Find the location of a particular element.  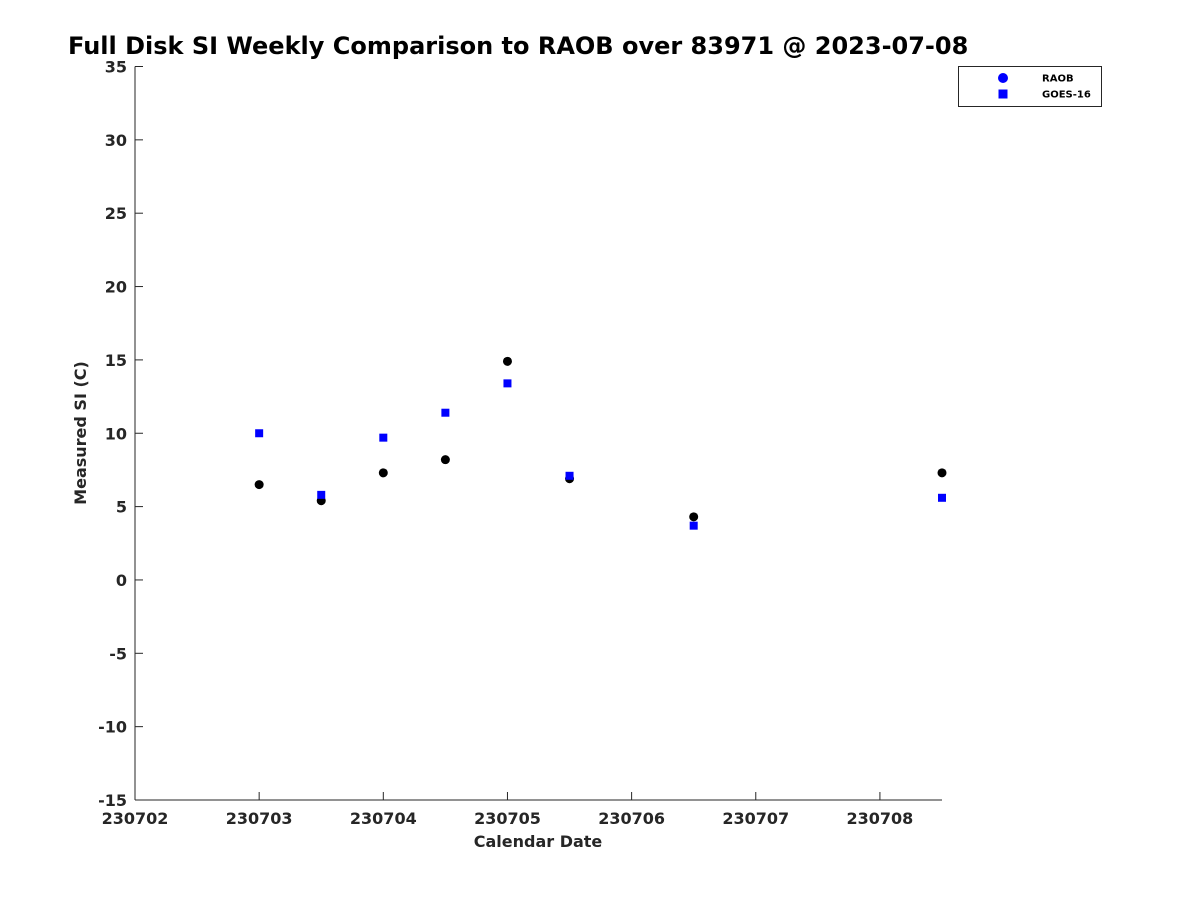

x-tick-label: 230706 is located at coordinates (631, 818).